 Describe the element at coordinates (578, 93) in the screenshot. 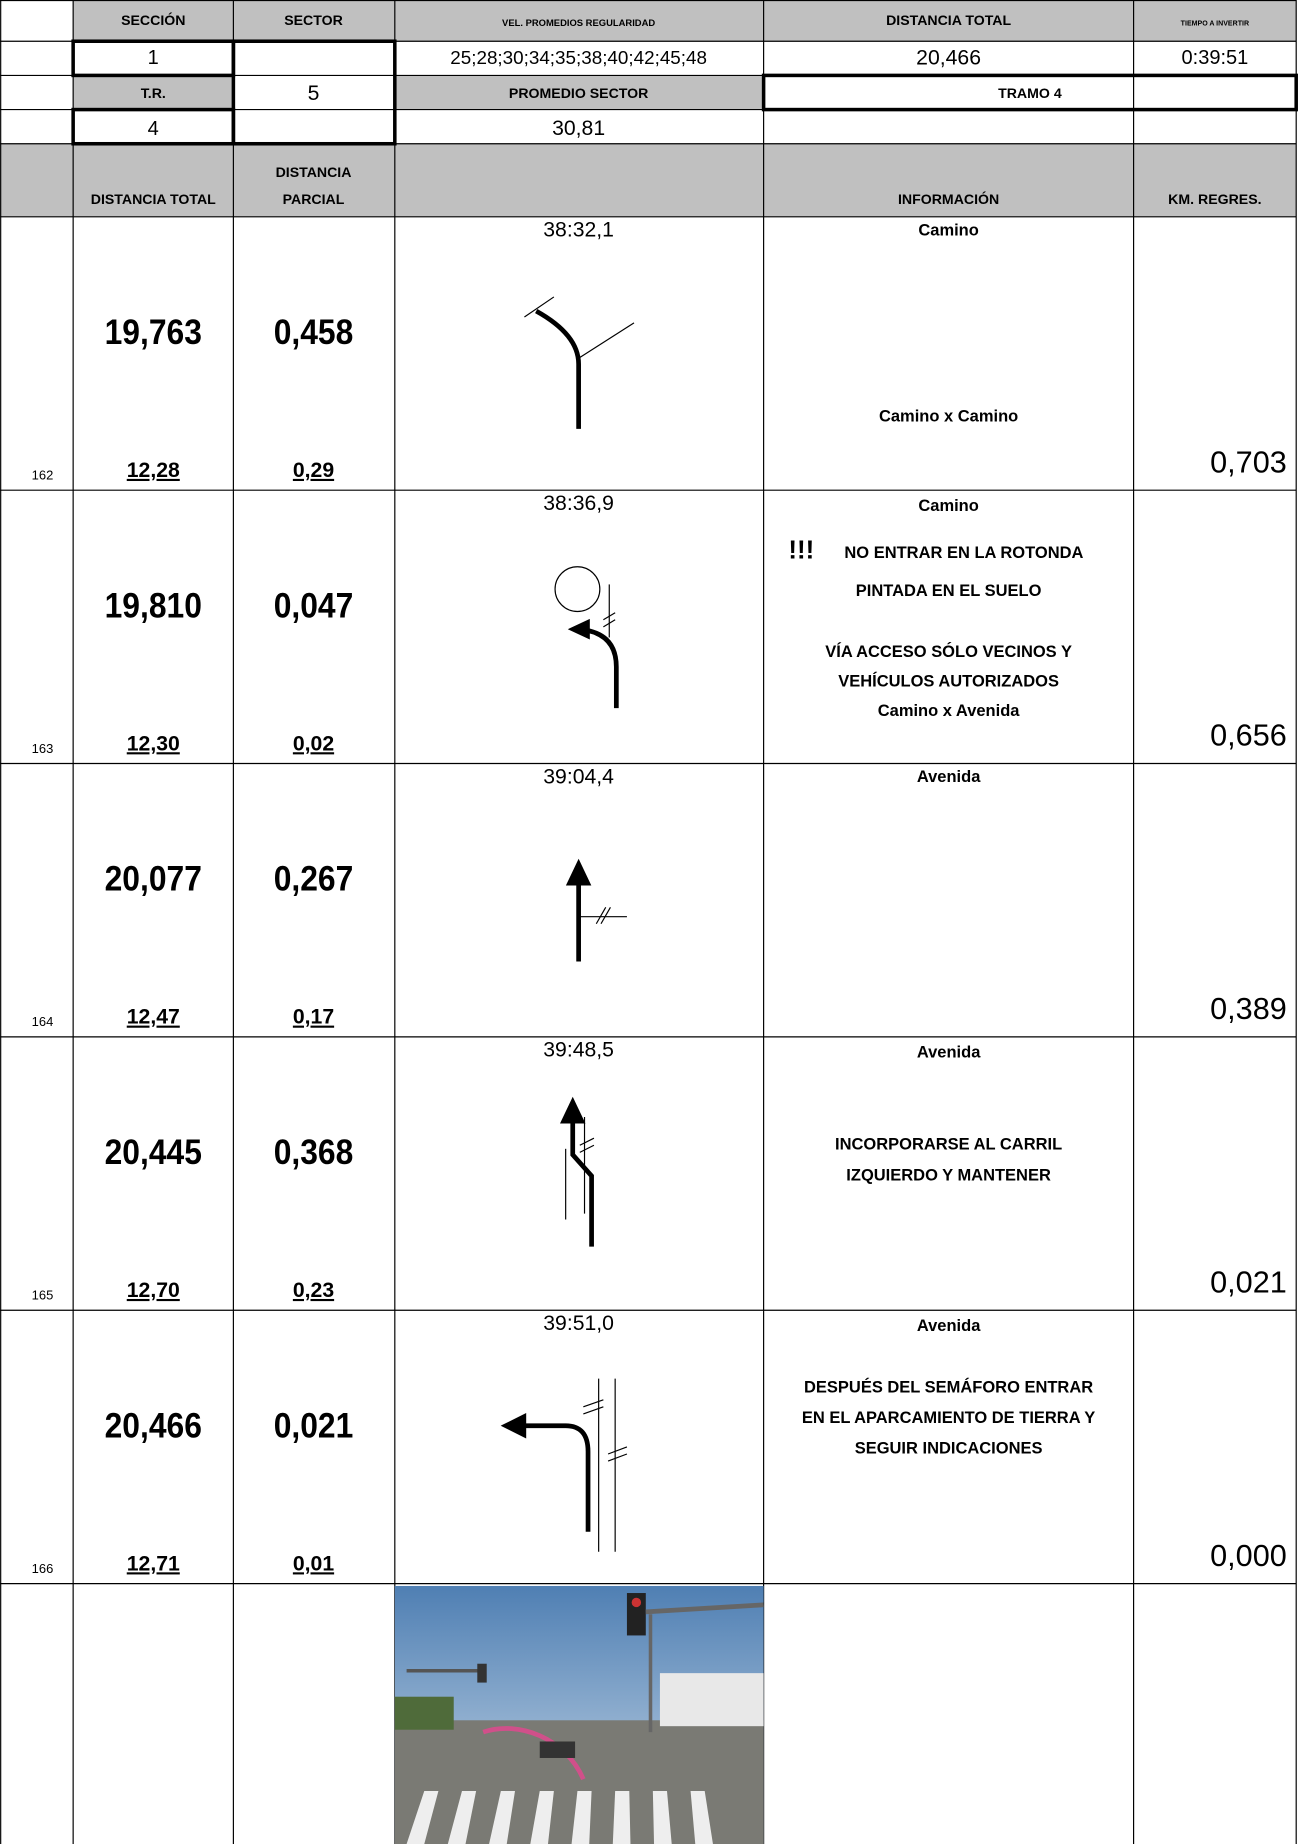

I see `header-label: PROMEDIO SECTOR` at that location.